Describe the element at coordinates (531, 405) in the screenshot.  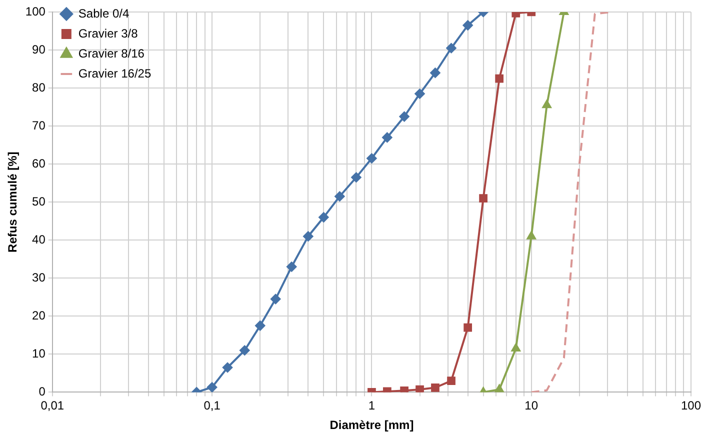
I see `x-tick-label: 10` at that location.